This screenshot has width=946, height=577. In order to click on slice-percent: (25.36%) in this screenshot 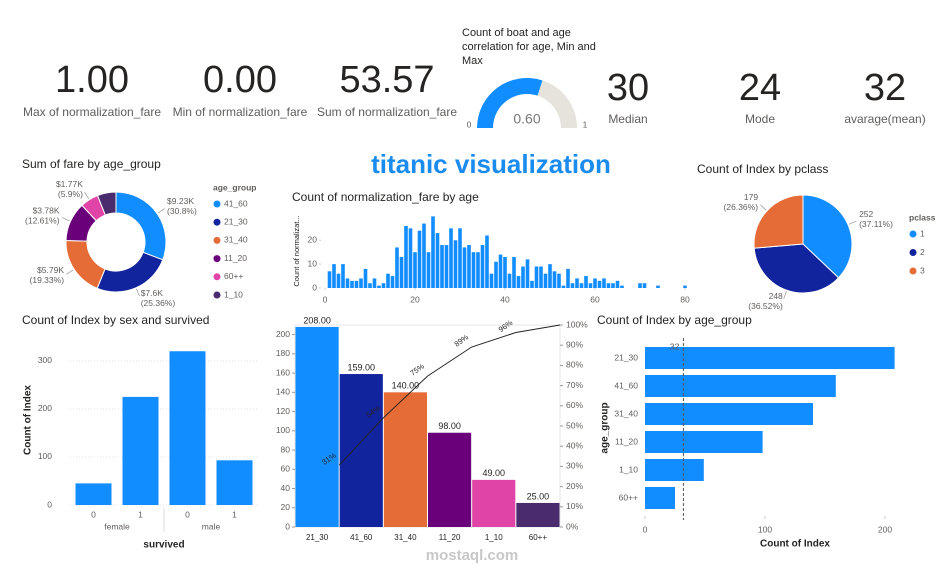, I will do `click(158, 303)`.